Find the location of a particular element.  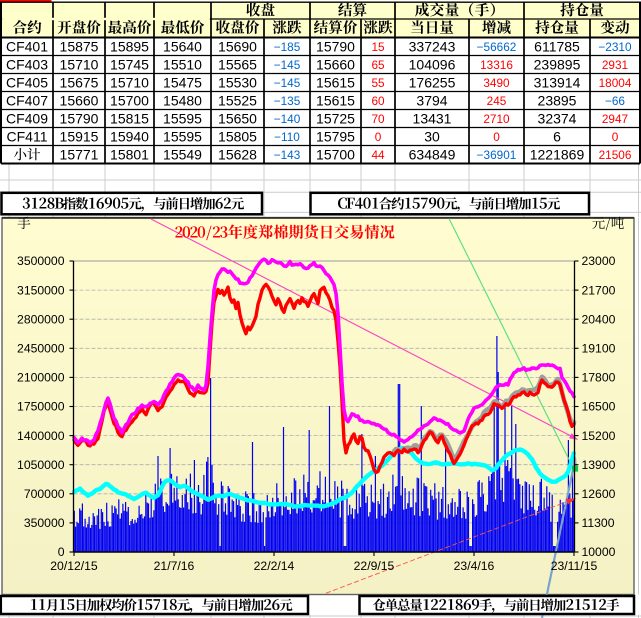

svg-text: 15801 is located at coordinates (129, 155).